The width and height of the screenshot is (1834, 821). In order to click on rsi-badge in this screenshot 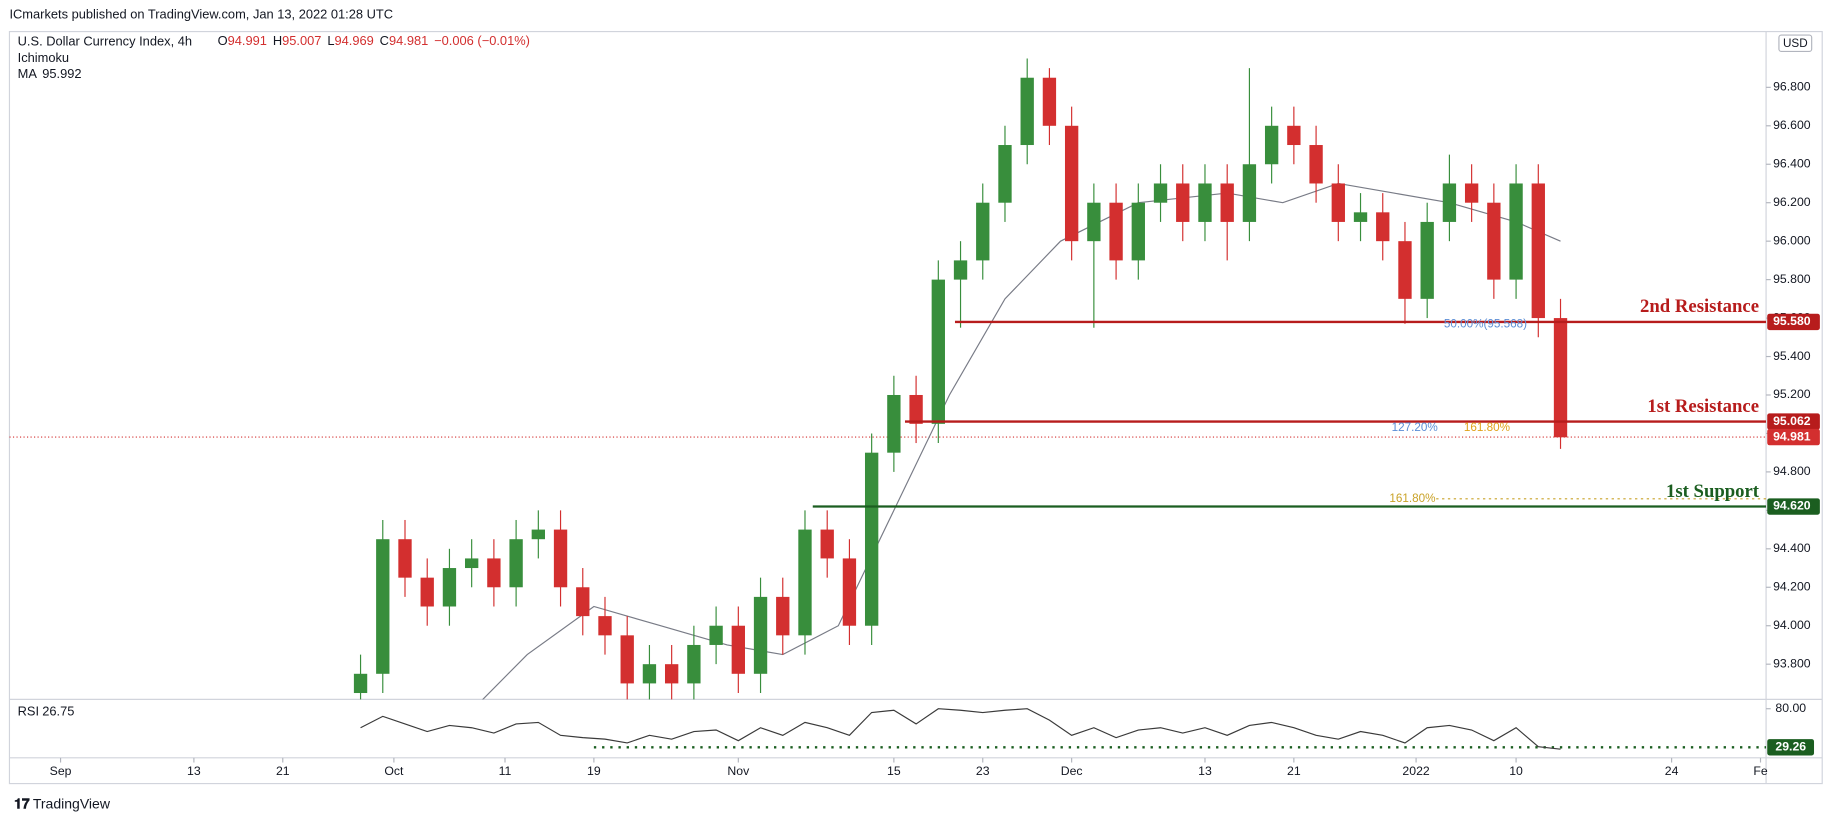, I will do `click(1791, 747)`.